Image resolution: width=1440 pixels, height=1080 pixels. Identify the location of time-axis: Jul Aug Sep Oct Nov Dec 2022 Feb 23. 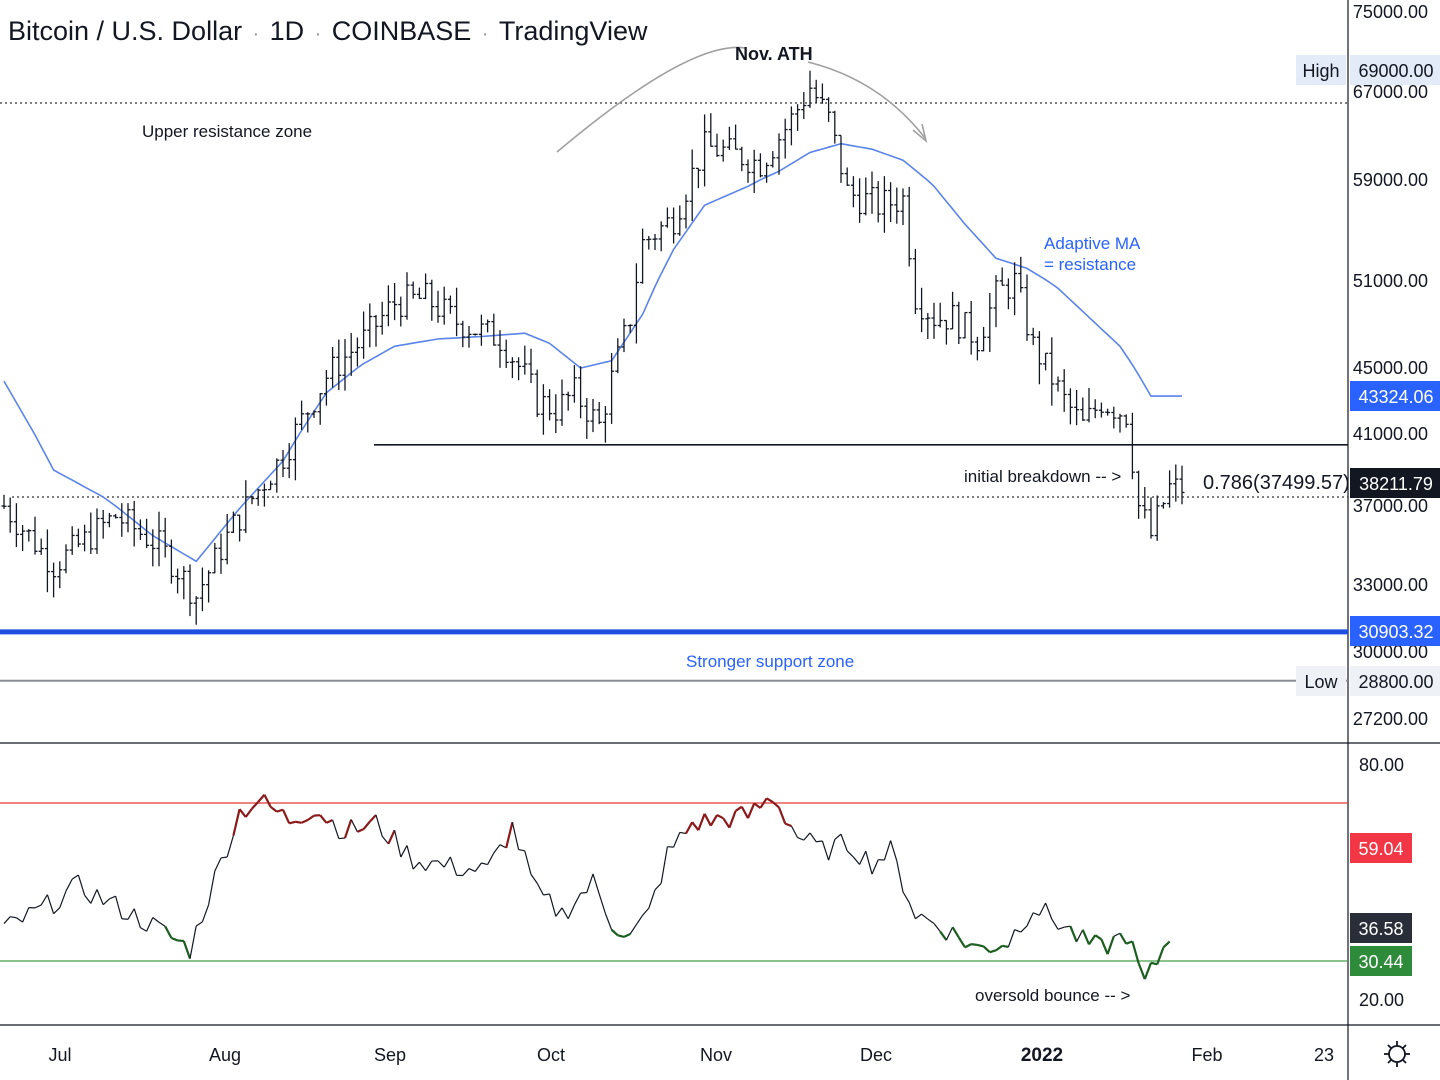
(691, 1055).